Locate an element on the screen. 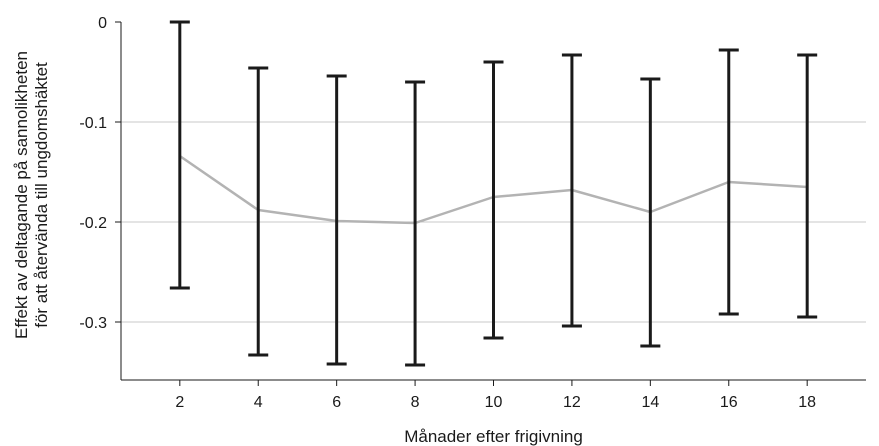  x-tick-labels: 2 4 6 8 10 12 14 16 18 is located at coordinates (495, 402).